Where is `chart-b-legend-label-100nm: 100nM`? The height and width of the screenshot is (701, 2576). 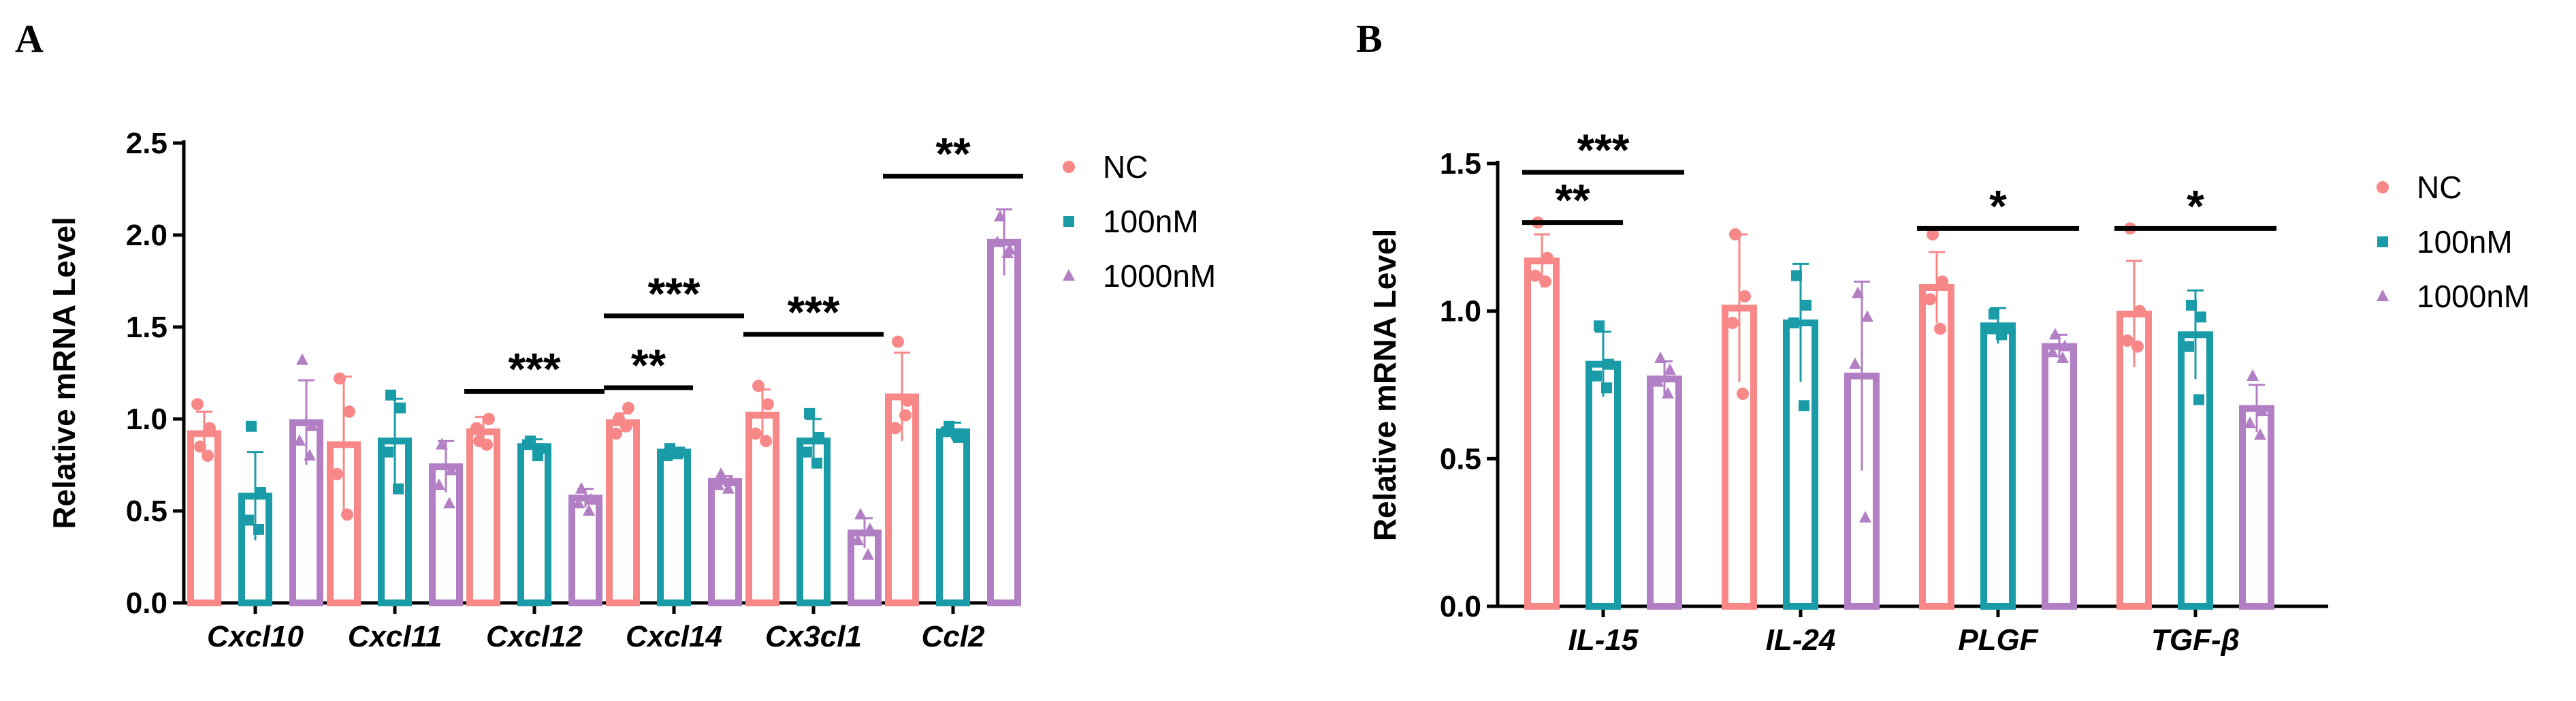 chart-b-legend-label-100nm: 100nM is located at coordinates (2465, 242).